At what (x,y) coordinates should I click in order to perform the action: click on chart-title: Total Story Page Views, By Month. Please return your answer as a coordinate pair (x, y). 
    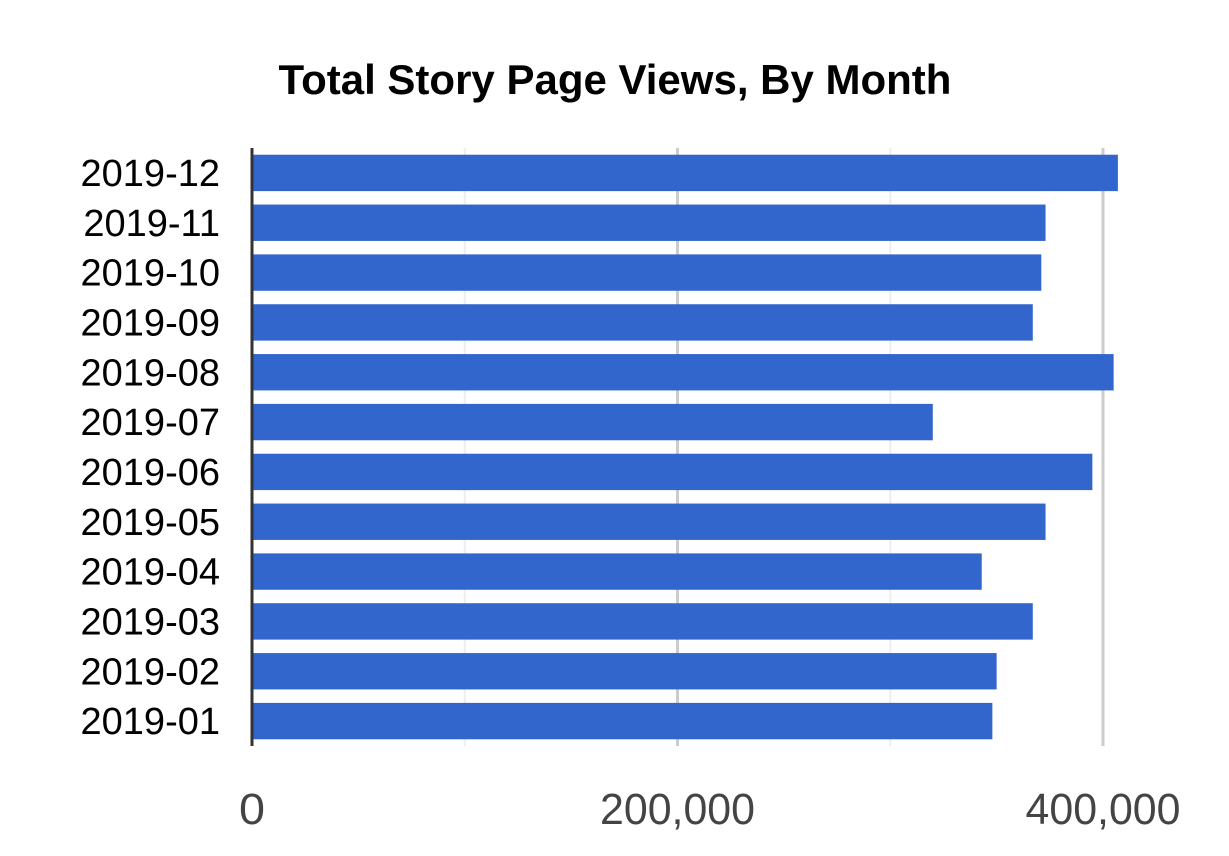
    Looking at the image, I should click on (615, 79).